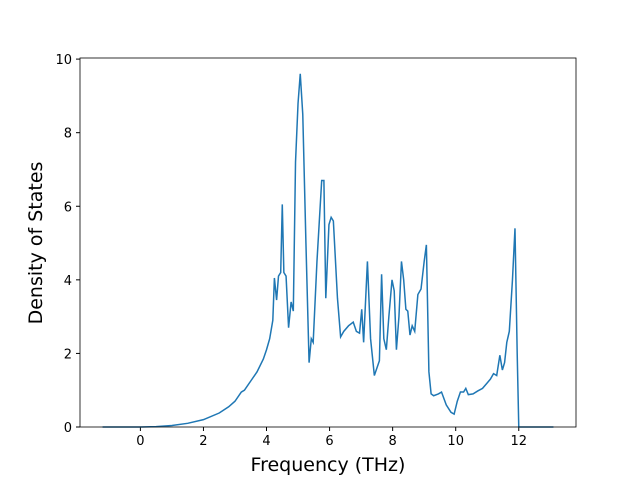 The width and height of the screenshot is (640, 480). Describe the element at coordinates (68, 207) in the screenshot. I see `y-tick-label: 6` at that location.